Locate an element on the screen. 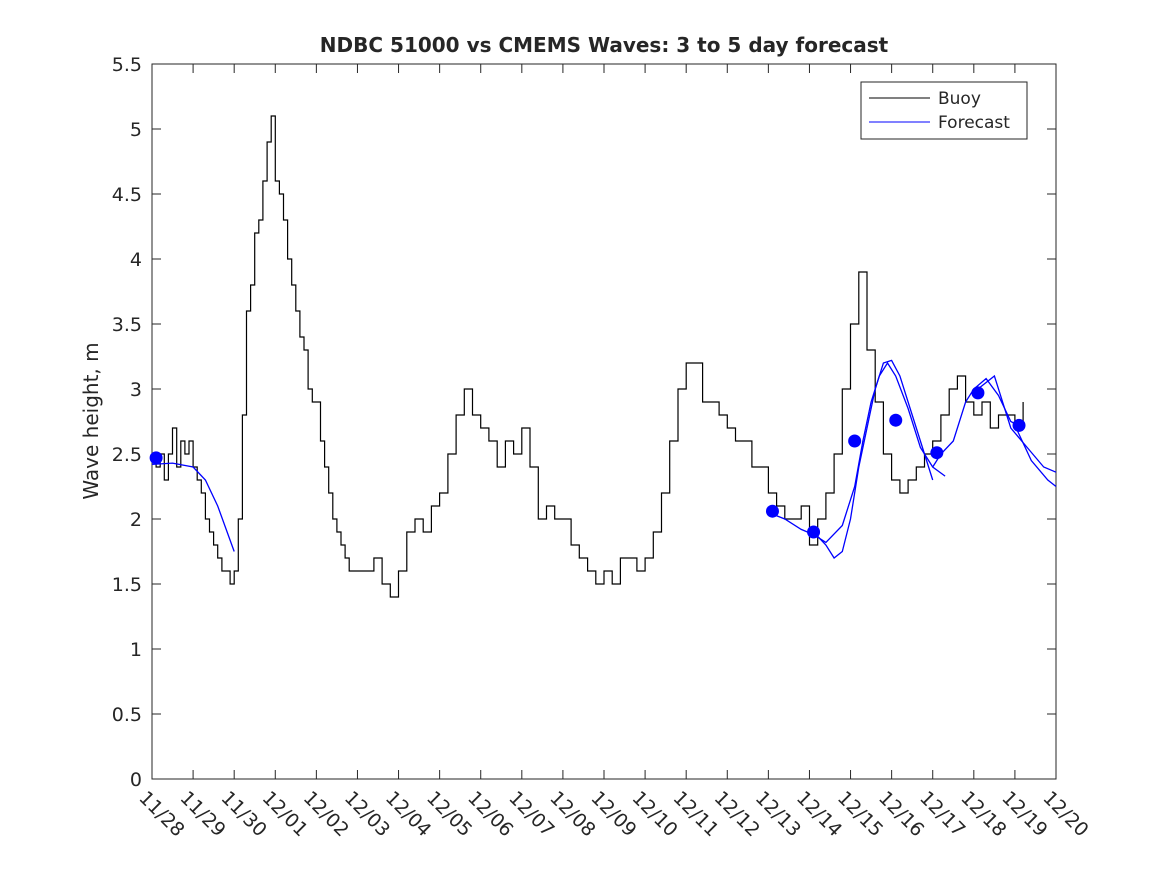 This screenshot has height=875, width=1167. x-tick-label: 11/29 is located at coordinates (203, 814).